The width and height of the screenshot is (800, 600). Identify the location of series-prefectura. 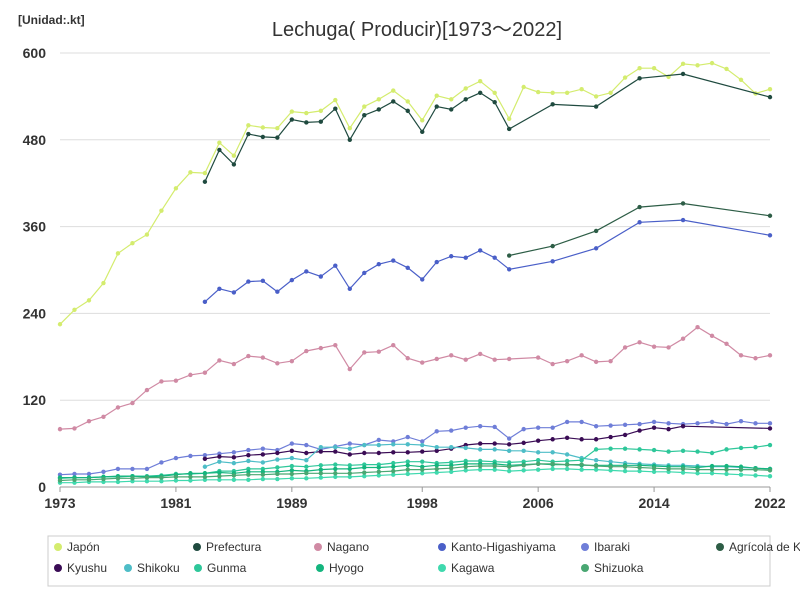
(487, 127).